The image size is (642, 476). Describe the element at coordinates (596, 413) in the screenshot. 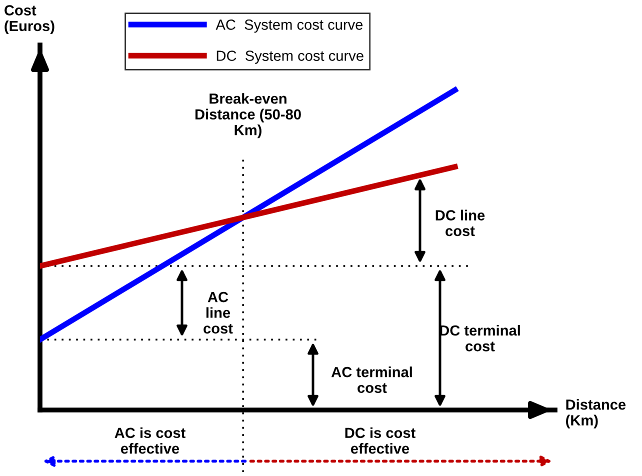

I see `x-axis-title: Distance (Km)` at that location.